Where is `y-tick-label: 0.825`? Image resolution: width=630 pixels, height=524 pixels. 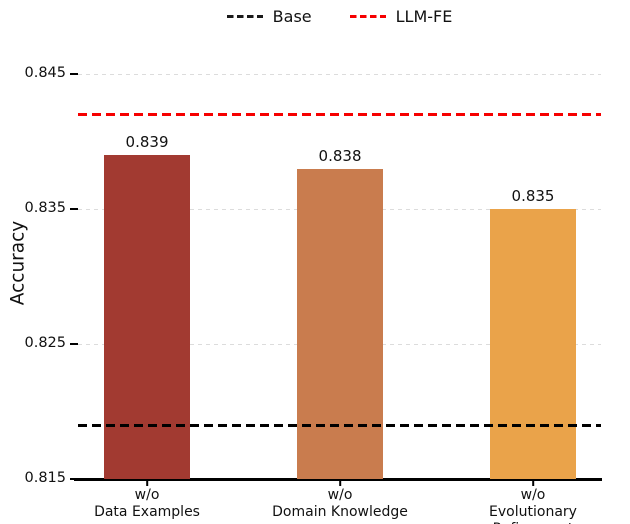 y-tick-label: 0.825 is located at coordinates (45, 343).